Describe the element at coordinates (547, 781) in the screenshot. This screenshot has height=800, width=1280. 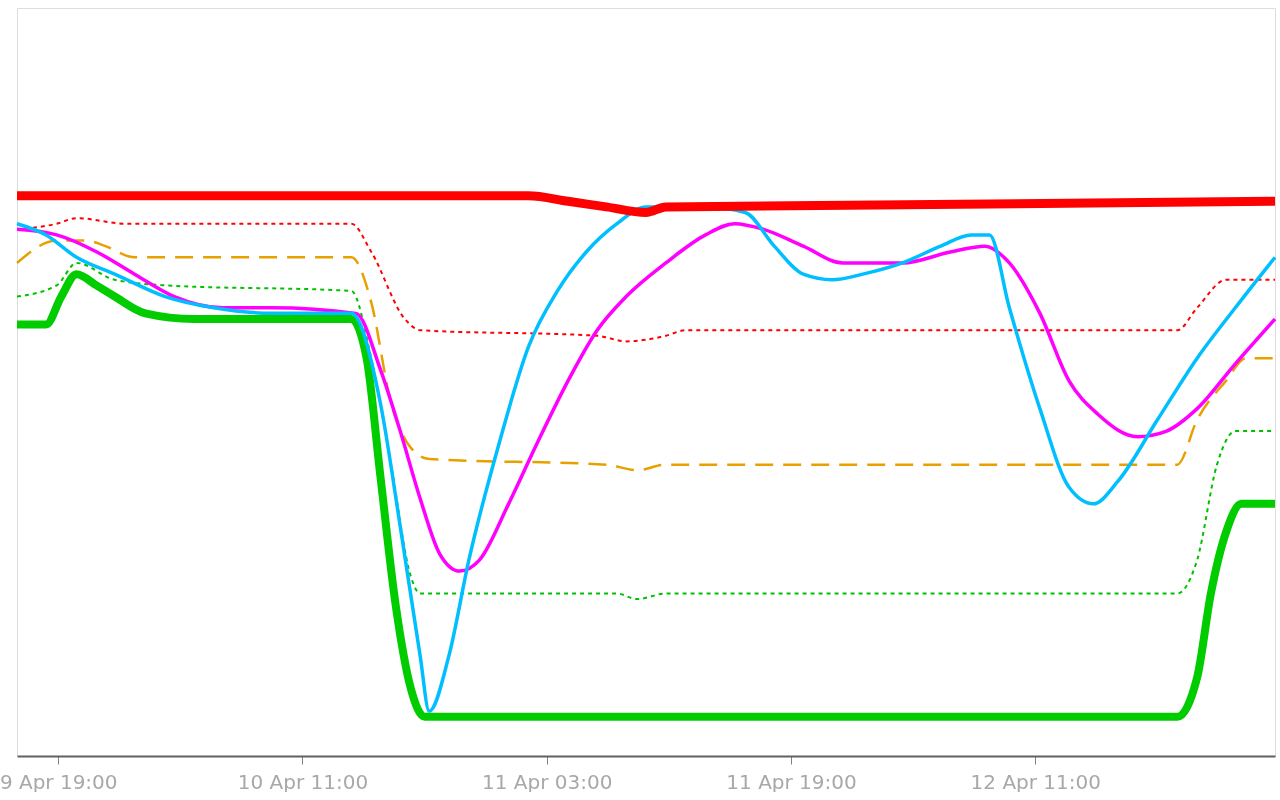
I see `x-tick-label: 11 Apr 03:00` at that location.